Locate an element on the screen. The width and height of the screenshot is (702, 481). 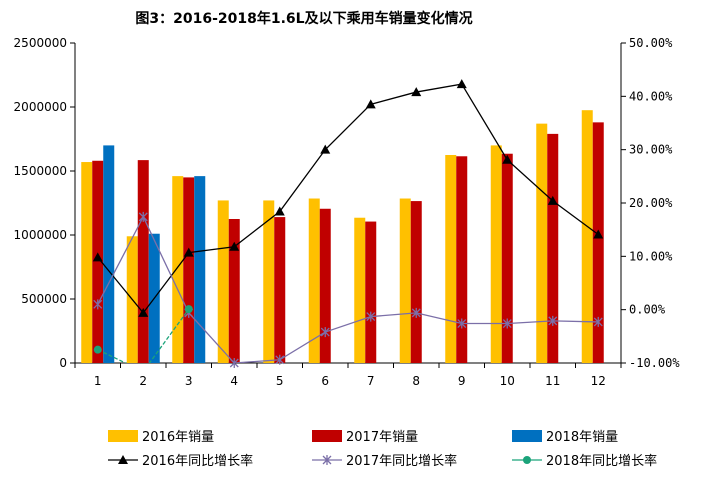
legend-label-bar-3: 2018年销量 is located at coordinates (582, 437).